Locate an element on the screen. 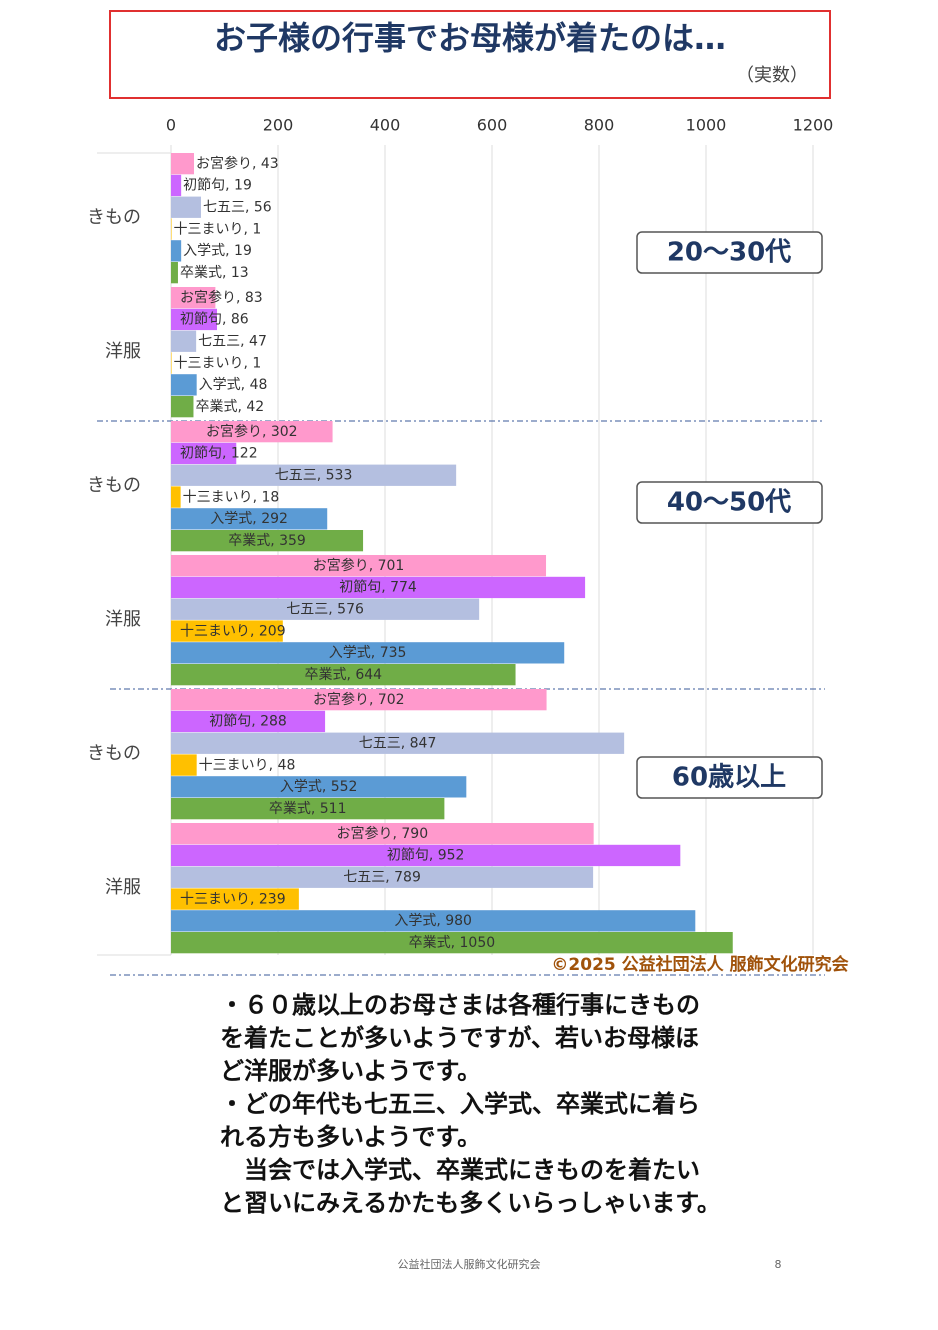 This screenshot has height=1330, width=938. data-label: お宮参り, 702 is located at coordinates (359, 699).